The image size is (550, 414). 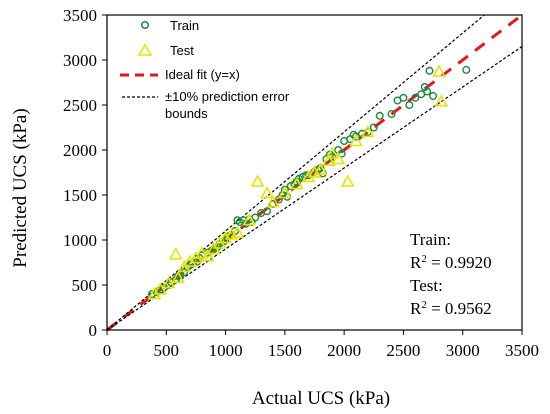 What do you see at coordinates (80, 240) in the screenshot?
I see `y-tick-label: 1000` at bounding box center [80, 240].